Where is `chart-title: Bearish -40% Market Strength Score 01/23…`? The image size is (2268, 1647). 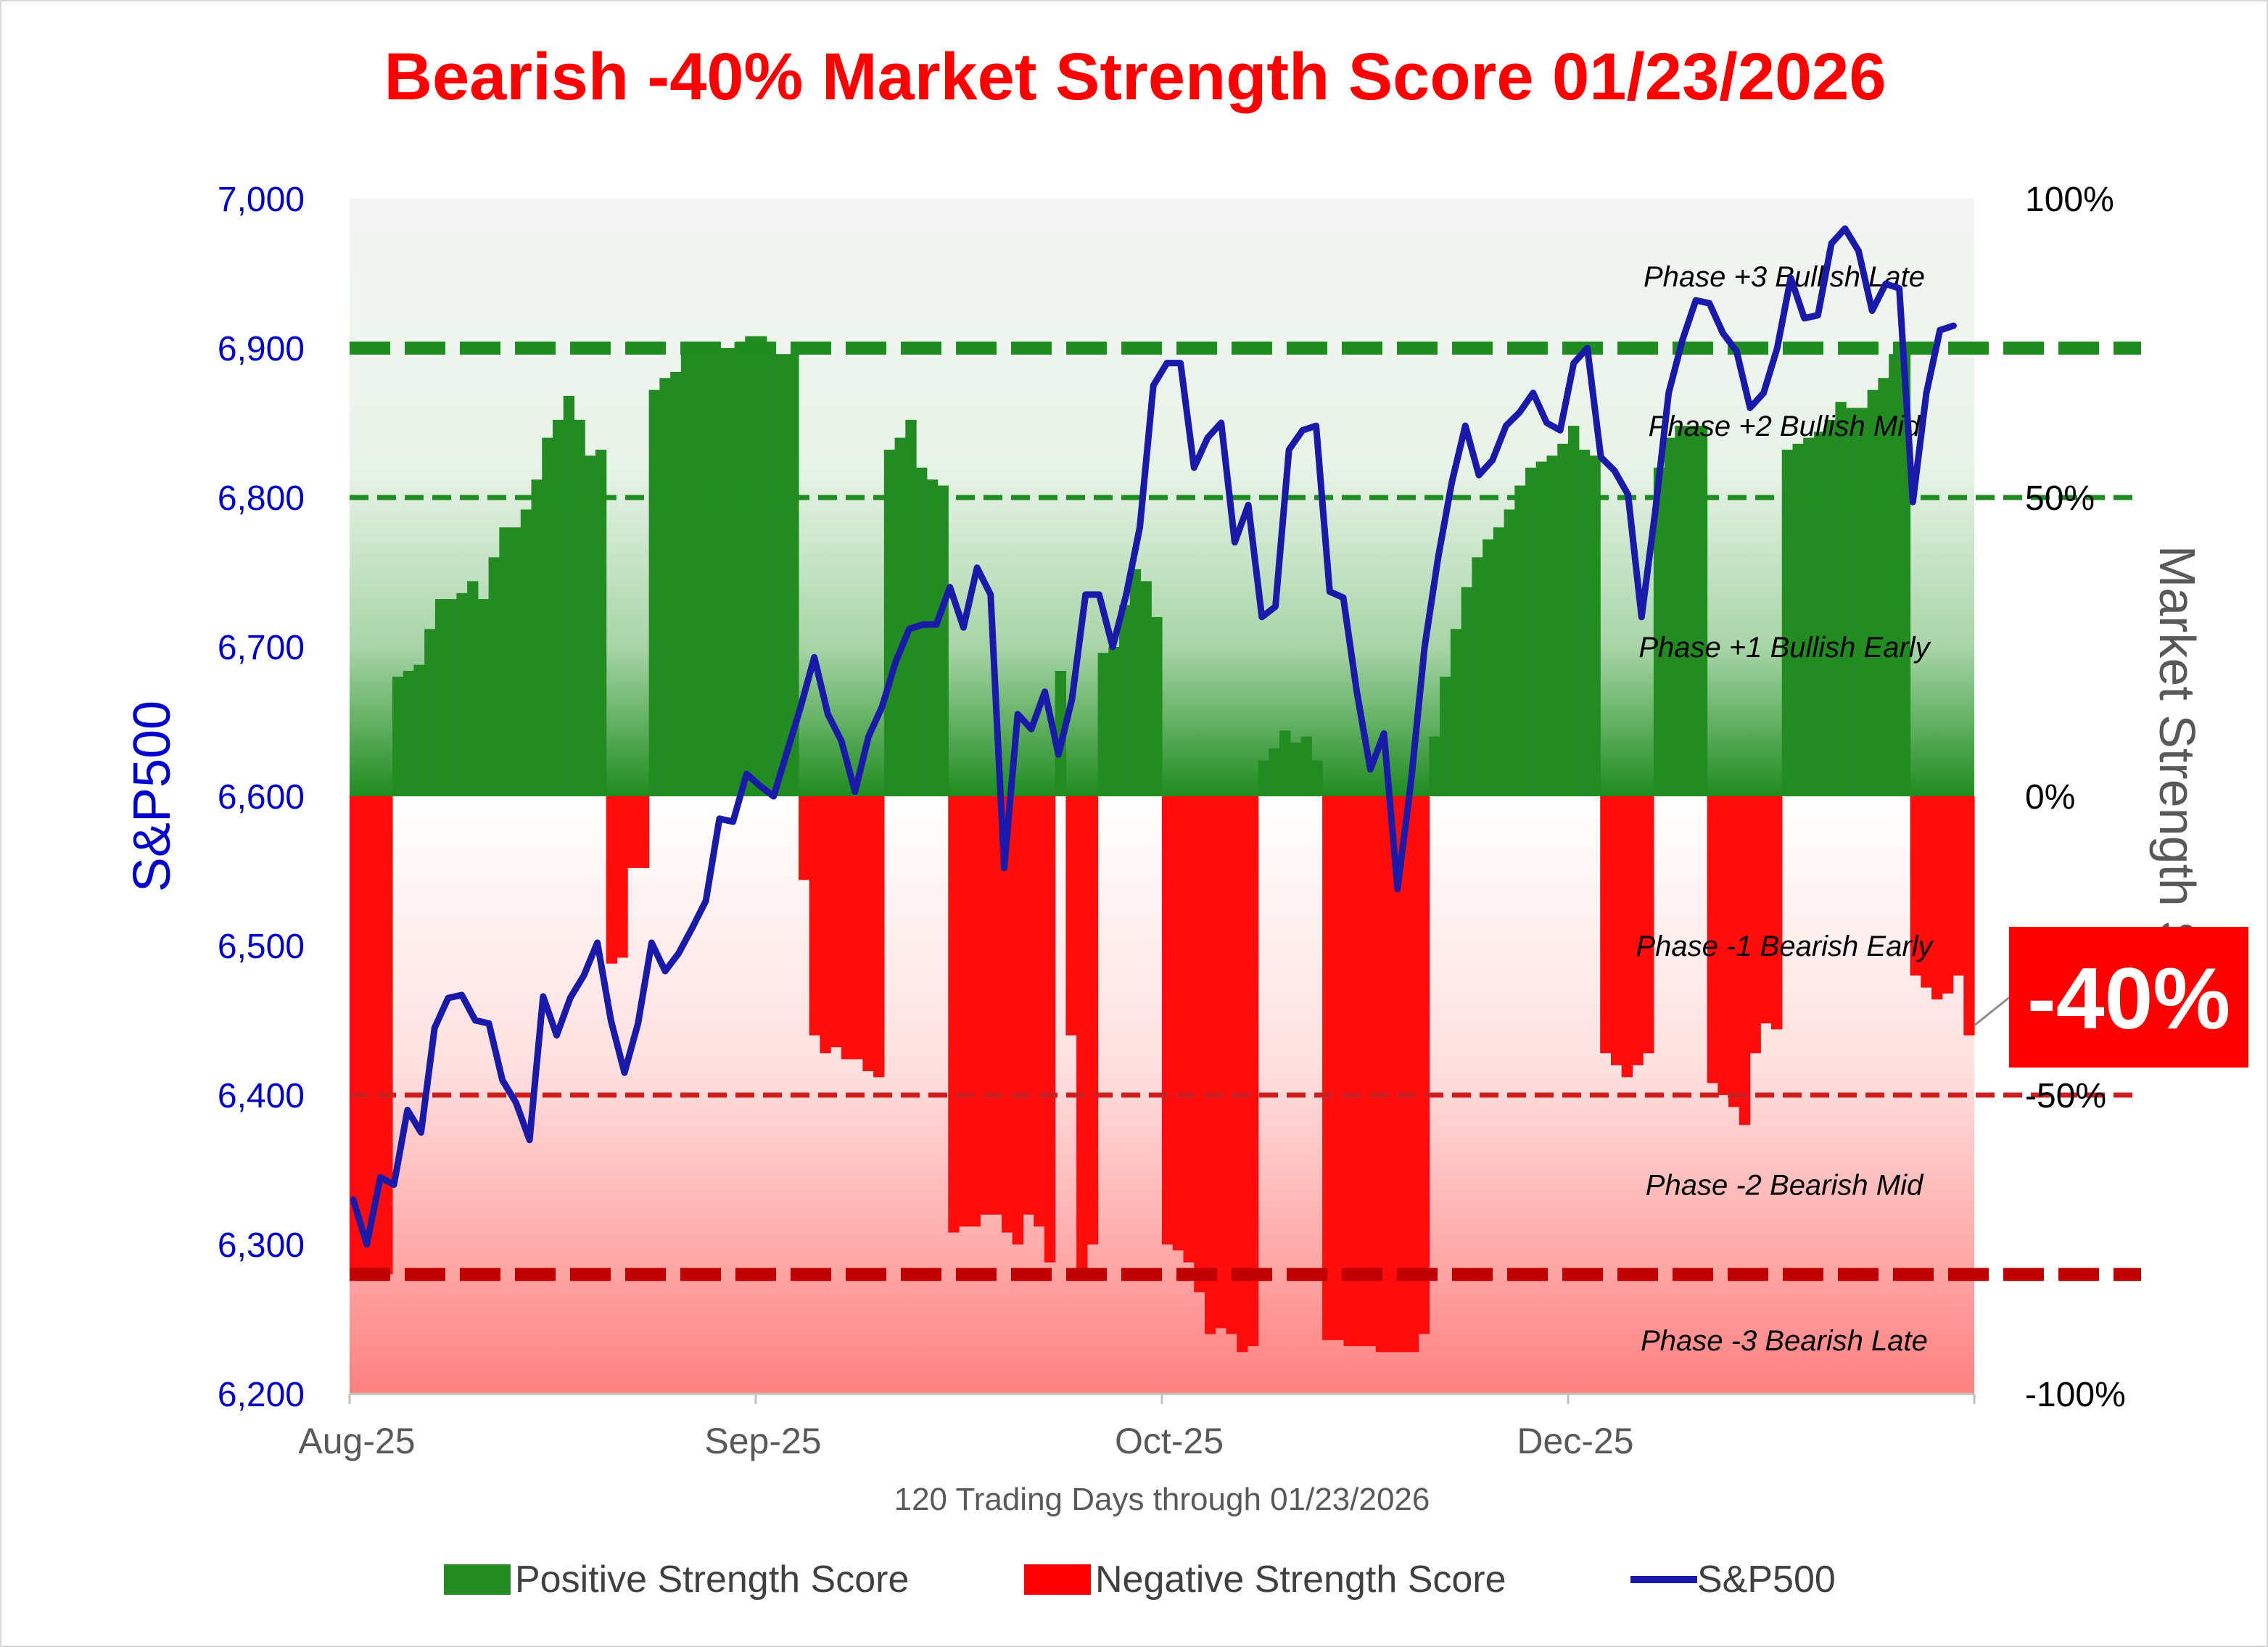 chart-title: Bearish -40% Market Strength Score 01/23… is located at coordinates (1135, 77).